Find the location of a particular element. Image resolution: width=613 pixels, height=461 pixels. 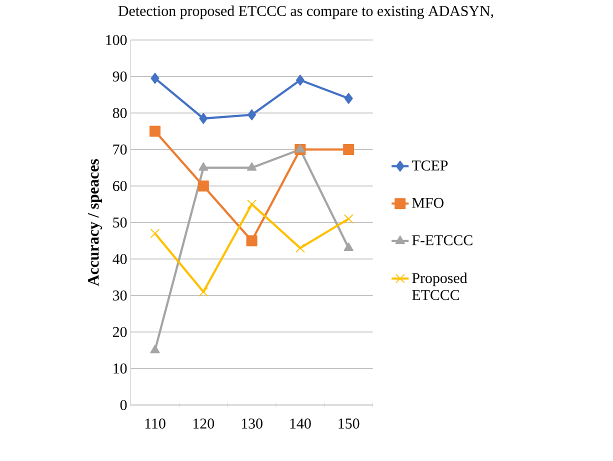

x-tick-label: 140 is located at coordinates (300, 423).